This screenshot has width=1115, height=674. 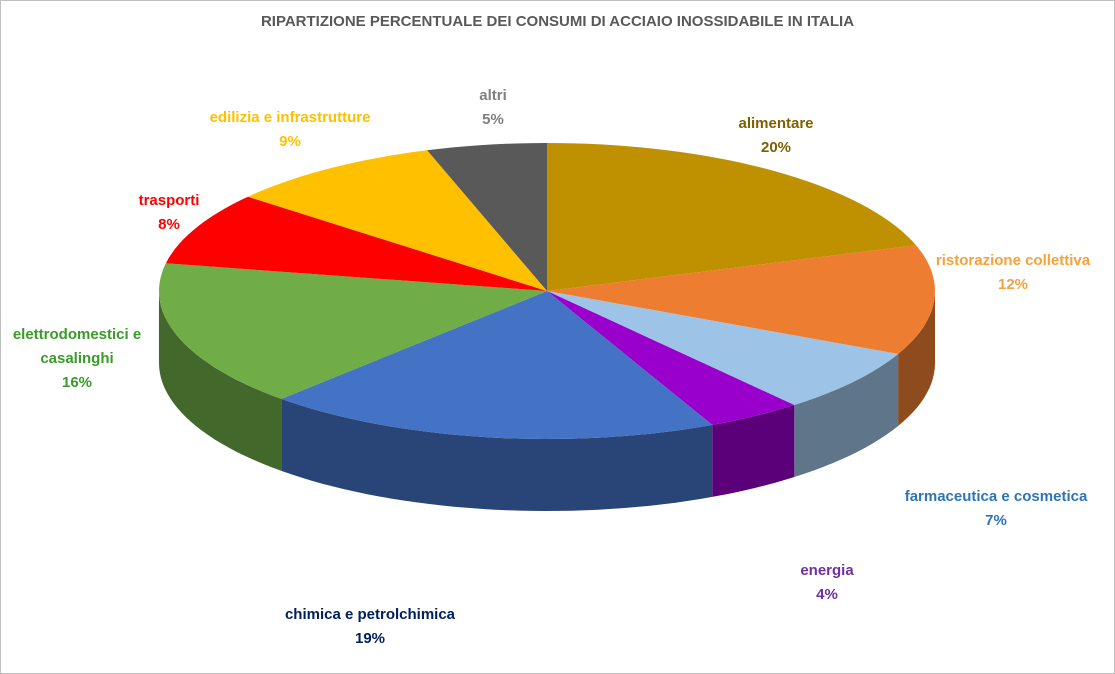 I want to click on value-label: 9%, so click(x=290, y=141).